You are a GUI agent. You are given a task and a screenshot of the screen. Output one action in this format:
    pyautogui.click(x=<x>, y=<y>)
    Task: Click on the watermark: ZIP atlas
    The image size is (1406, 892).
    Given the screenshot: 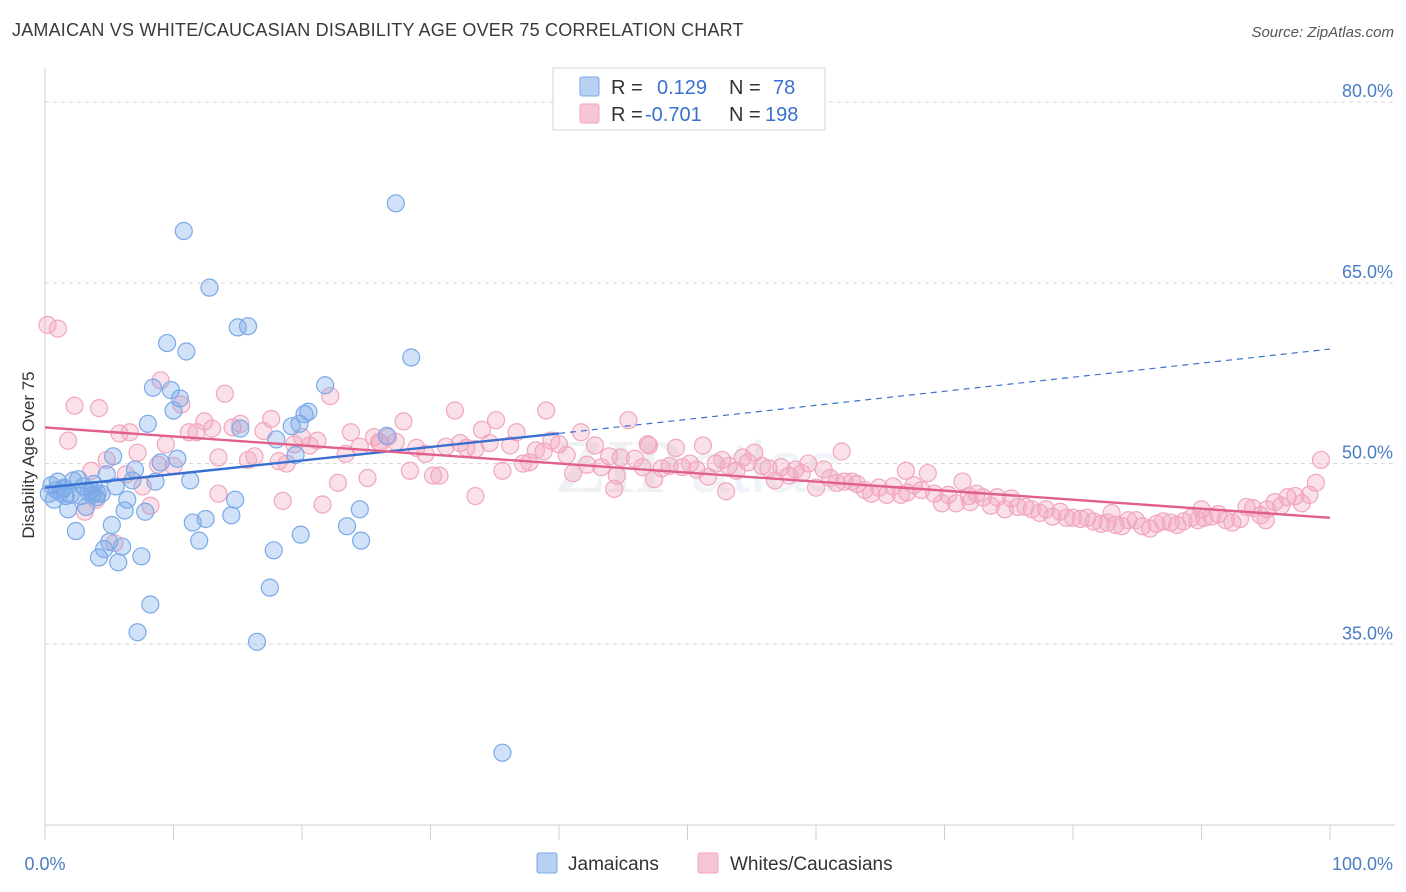 What is the action you would take?
    pyautogui.click(x=698, y=467)
    